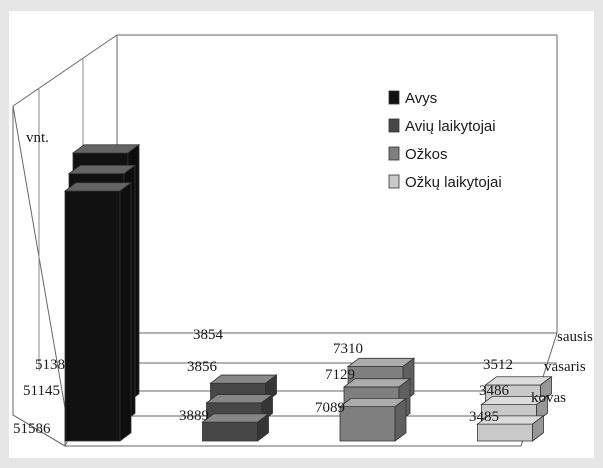 This screenshot has height=468, width=603. Describe the element at coordinates (510, 428) in the screenshot. I see `bar-o-k-laikytojai-kovas` at that location.